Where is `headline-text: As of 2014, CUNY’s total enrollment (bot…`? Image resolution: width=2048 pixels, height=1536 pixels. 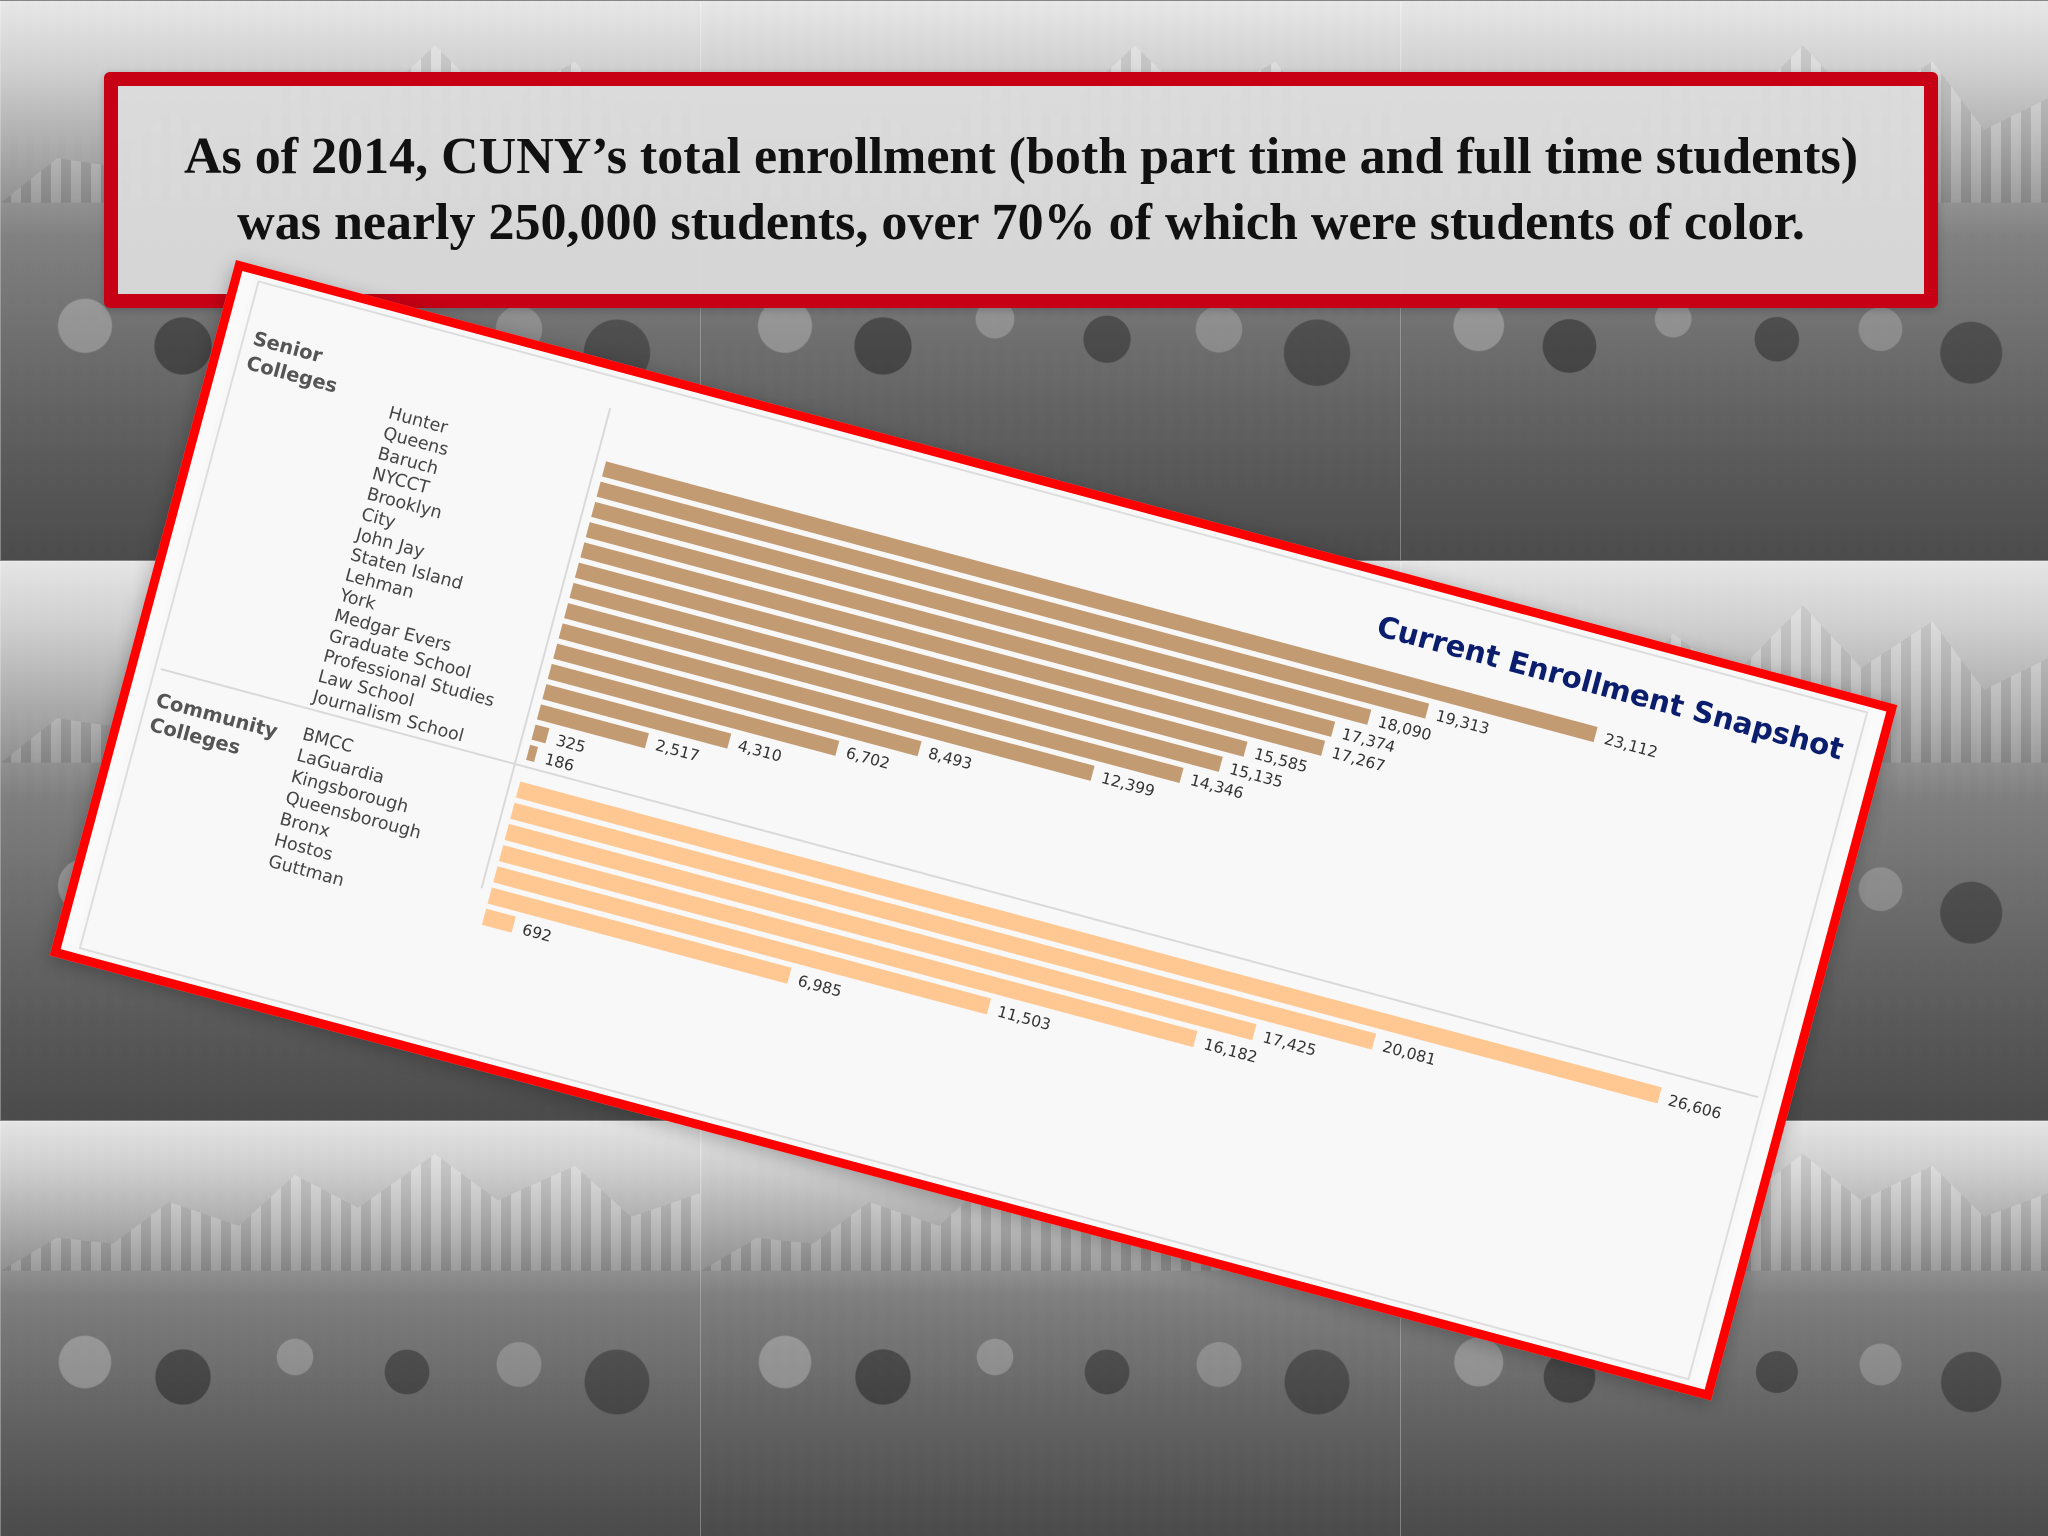 headline-text: As of 2014, CUNY’s total enrollment (bot… is located at coordinates (1021, 189).